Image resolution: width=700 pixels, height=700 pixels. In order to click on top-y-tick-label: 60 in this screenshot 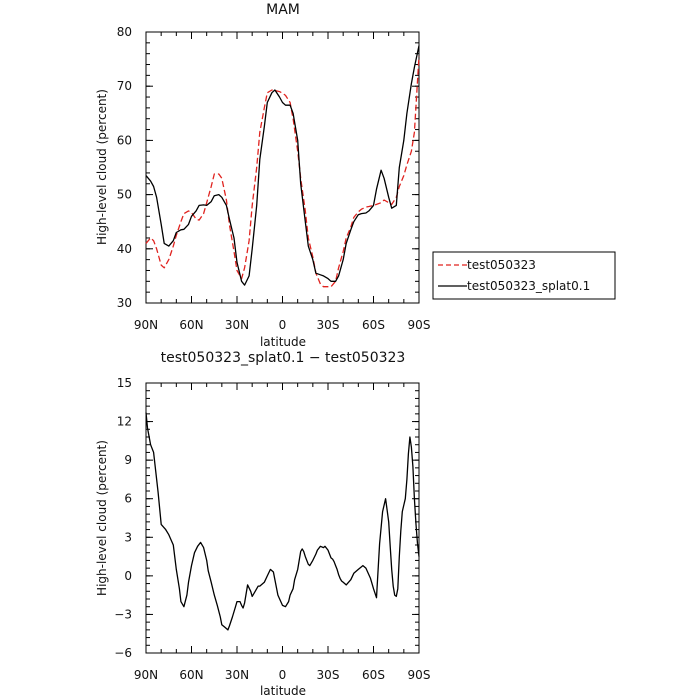, I will do `click(124, 140)`.